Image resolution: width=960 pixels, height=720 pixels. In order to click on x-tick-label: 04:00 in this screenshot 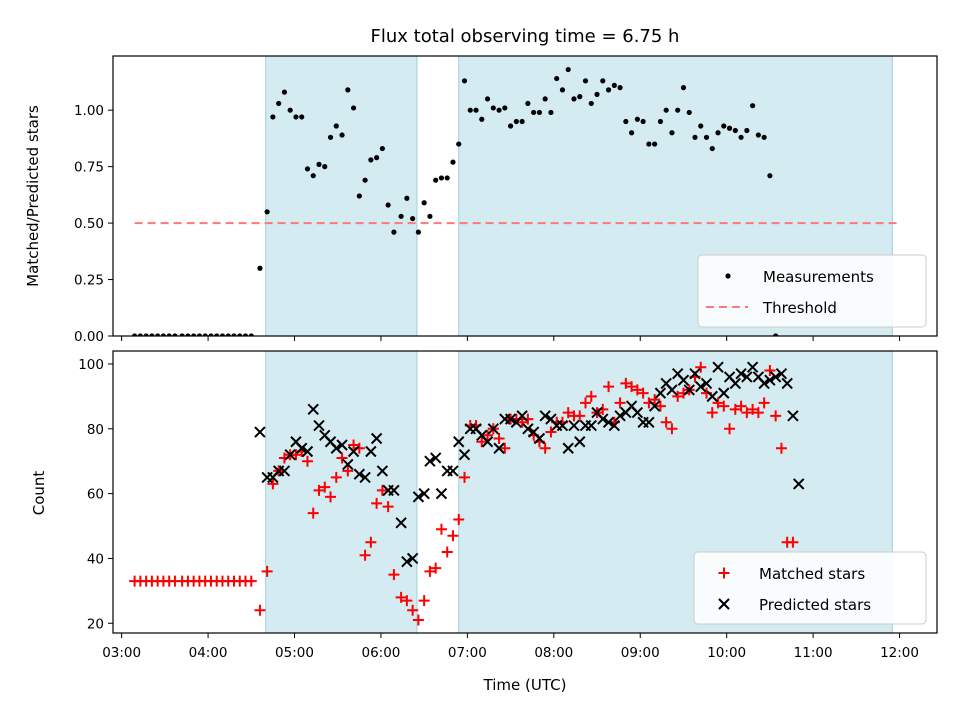, I will do `click(208, 653)`.